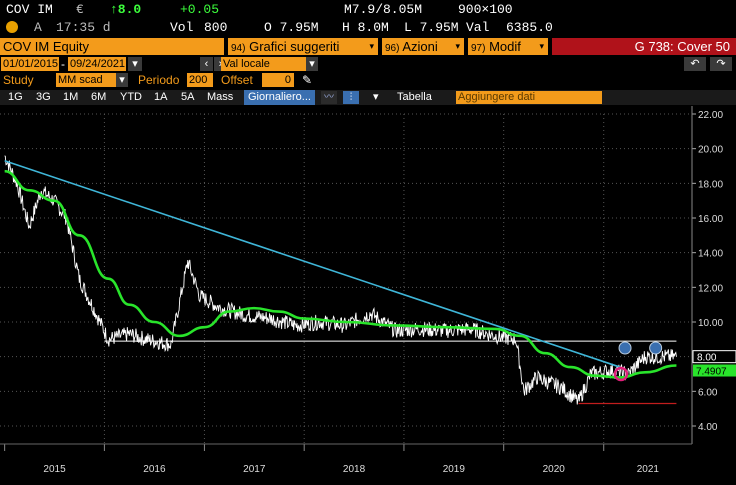  Describe the element at coordinates (621, 374) in the screenshot. I see `highlight-circle` at that location.